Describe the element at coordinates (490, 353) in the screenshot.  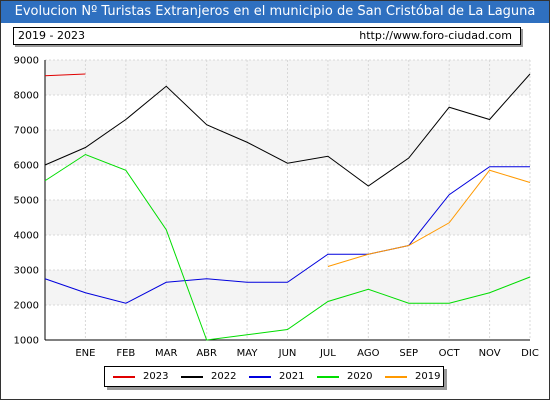
I see `x-tick-label: NOV` at that location.